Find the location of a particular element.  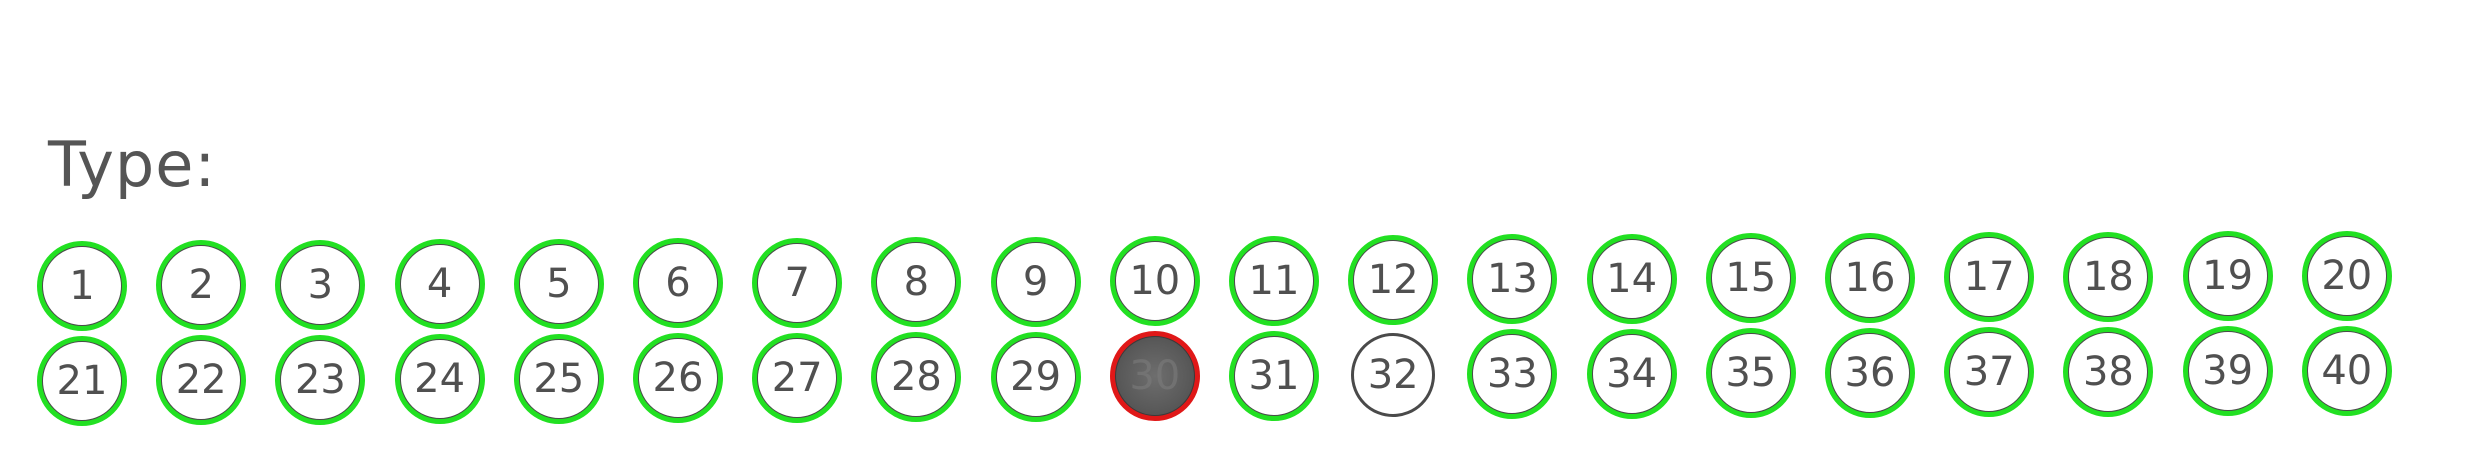

bubble-number: 31 is located at coordinates (1274, 375).